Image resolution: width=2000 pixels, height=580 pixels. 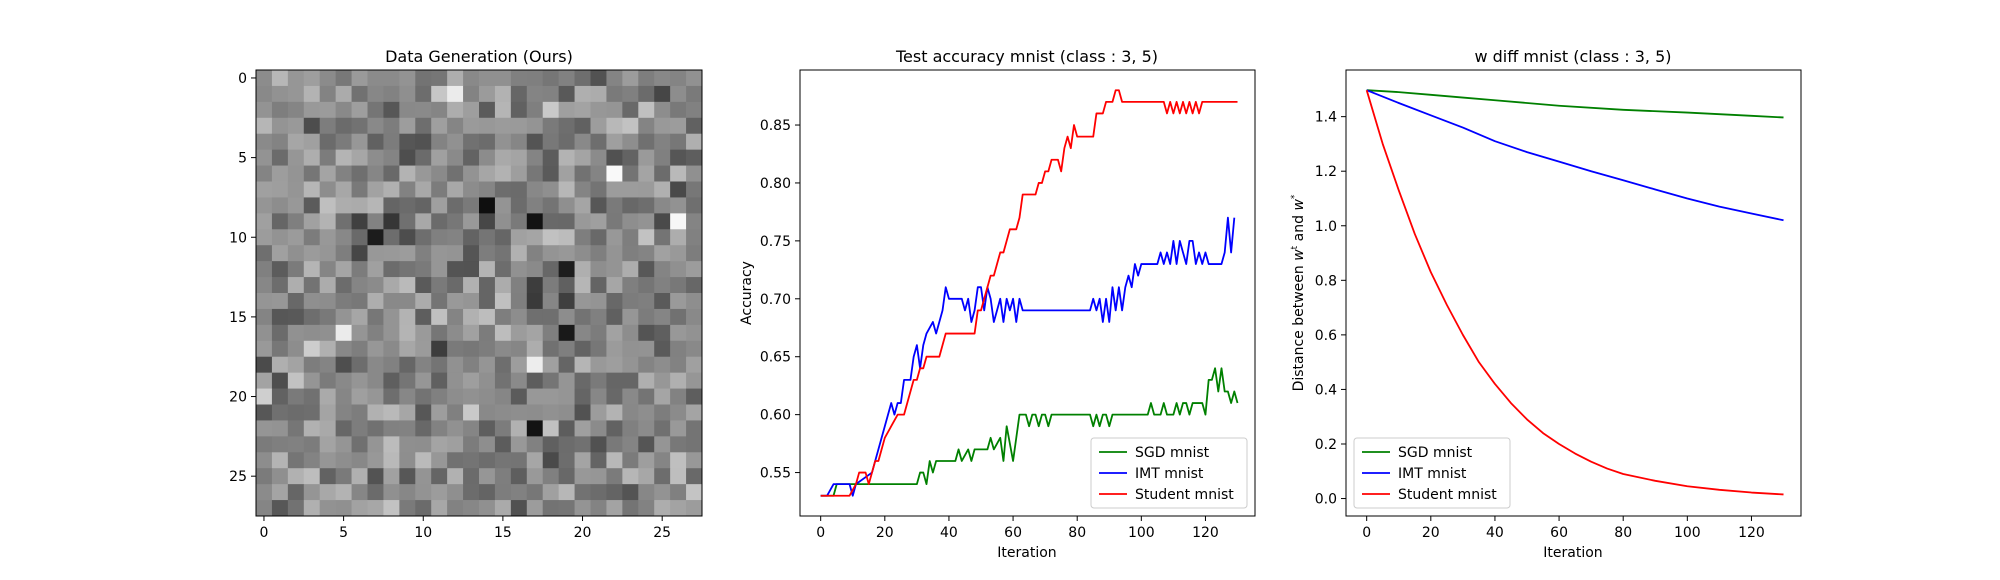 What do you see at coordinates (1299, 205) in the screenshot?
I see `wdiff-ylabel-part: w` at bounding box center [1299, 205].